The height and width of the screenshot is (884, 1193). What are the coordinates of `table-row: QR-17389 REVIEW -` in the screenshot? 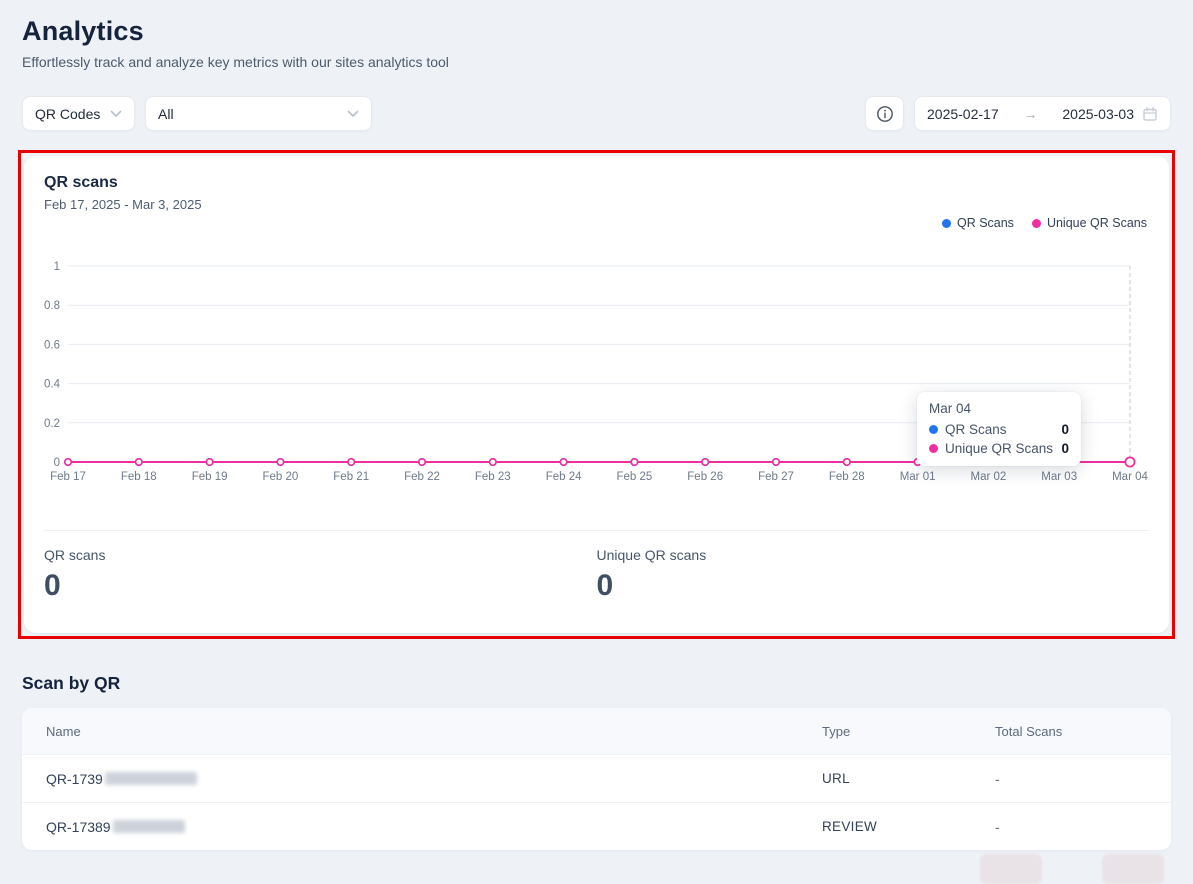 It's located at (596, 826).